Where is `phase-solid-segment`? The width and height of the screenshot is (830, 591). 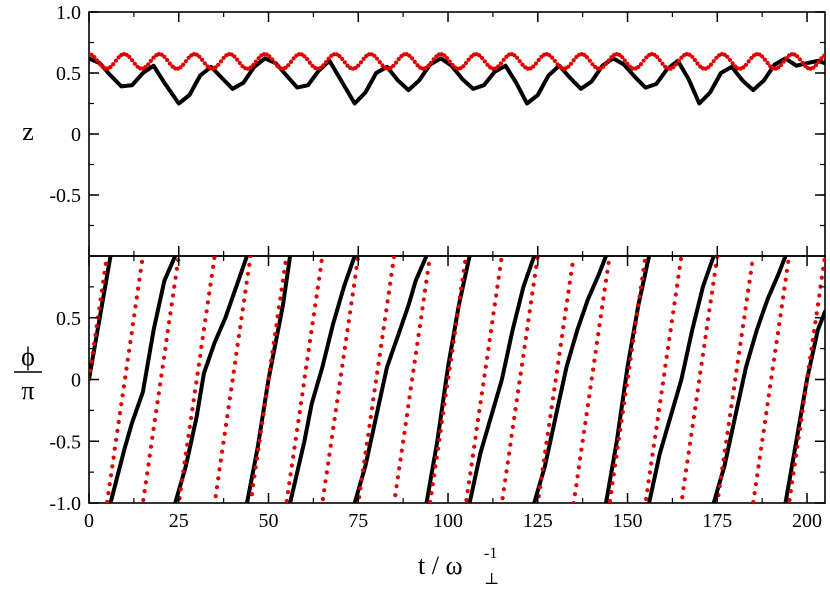
phase-solid-segment is located at coordinates (681, 379).